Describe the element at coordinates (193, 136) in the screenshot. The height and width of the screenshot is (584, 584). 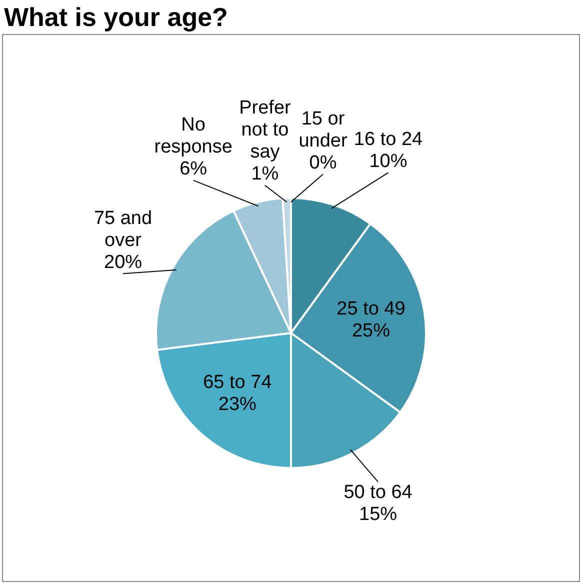
I see `slice-label: No response` at that location.